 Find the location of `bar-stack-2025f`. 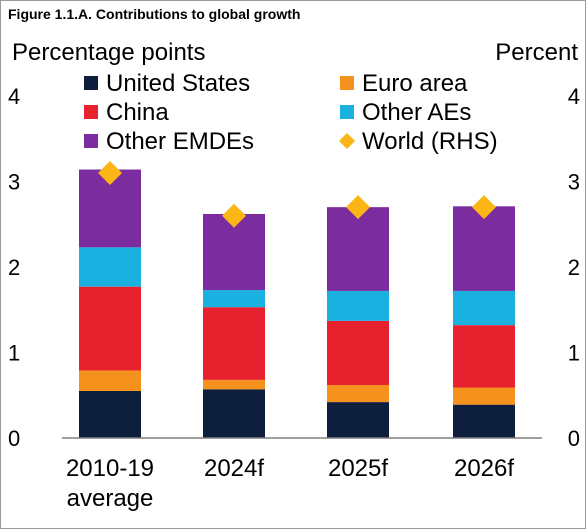

bar-stack-2025f is located at coordinates (358, 322).